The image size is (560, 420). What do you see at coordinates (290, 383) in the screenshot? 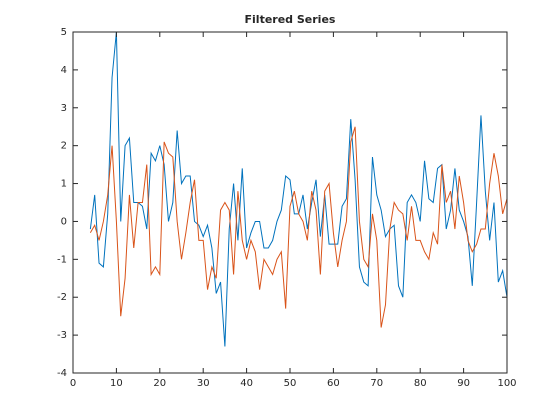
I see `x-tick-label: 50` at bounding box center [290, 383].